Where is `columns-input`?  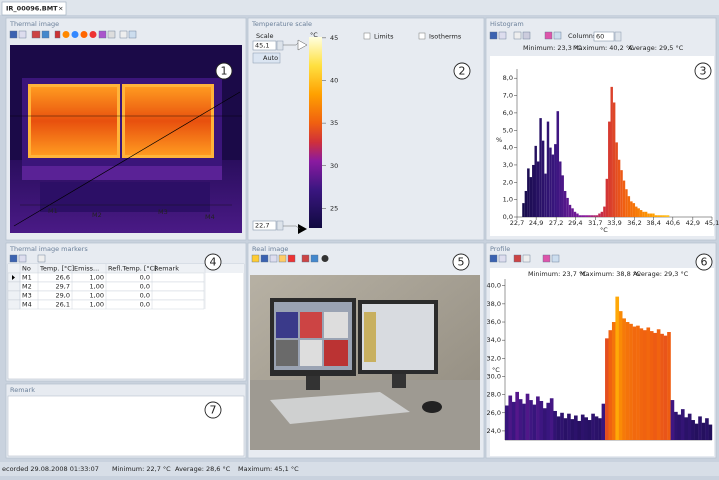
columns-input is located at coordinates (604, 36).